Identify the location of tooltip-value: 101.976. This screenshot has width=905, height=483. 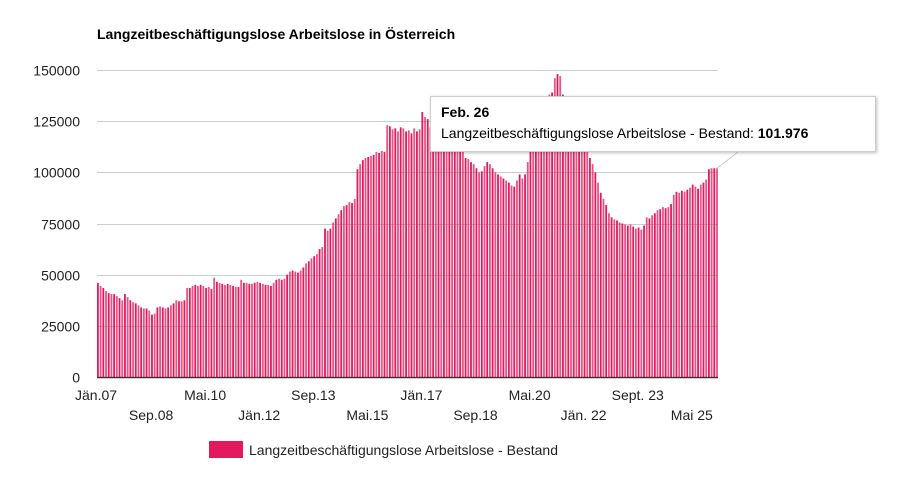
(783, 133).